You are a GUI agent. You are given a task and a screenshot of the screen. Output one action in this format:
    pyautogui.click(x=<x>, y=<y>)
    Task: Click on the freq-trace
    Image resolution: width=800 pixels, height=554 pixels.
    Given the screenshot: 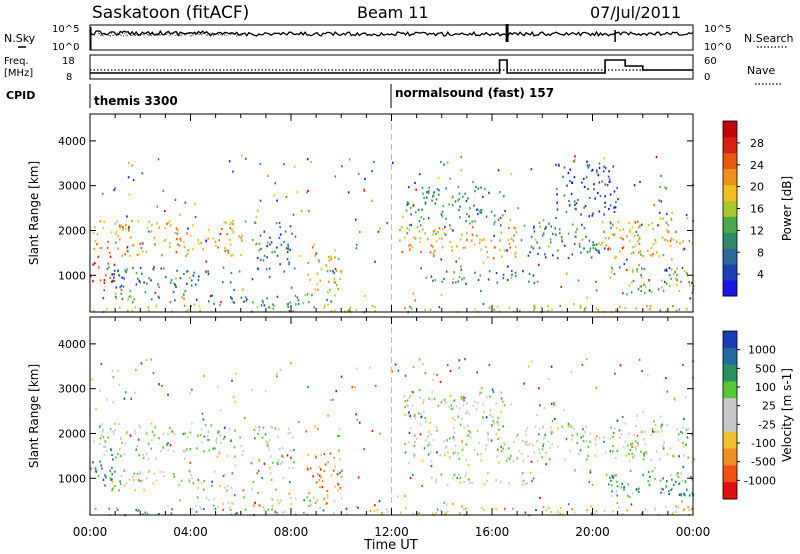 What is the action you would take?
    pyautogui.click(x=391, y=66)
    